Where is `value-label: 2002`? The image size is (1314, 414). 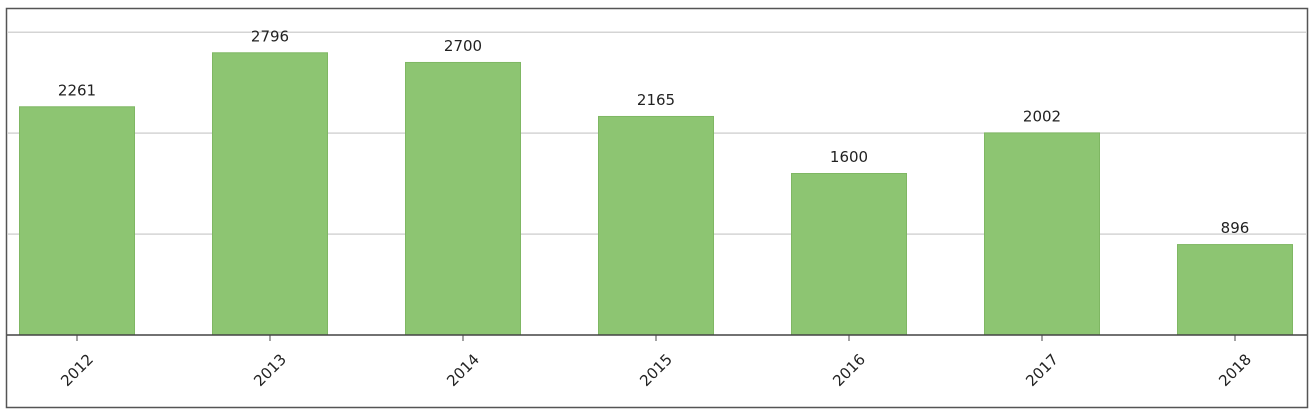 value-label: 2002 is located at coordinates (1042, 116).